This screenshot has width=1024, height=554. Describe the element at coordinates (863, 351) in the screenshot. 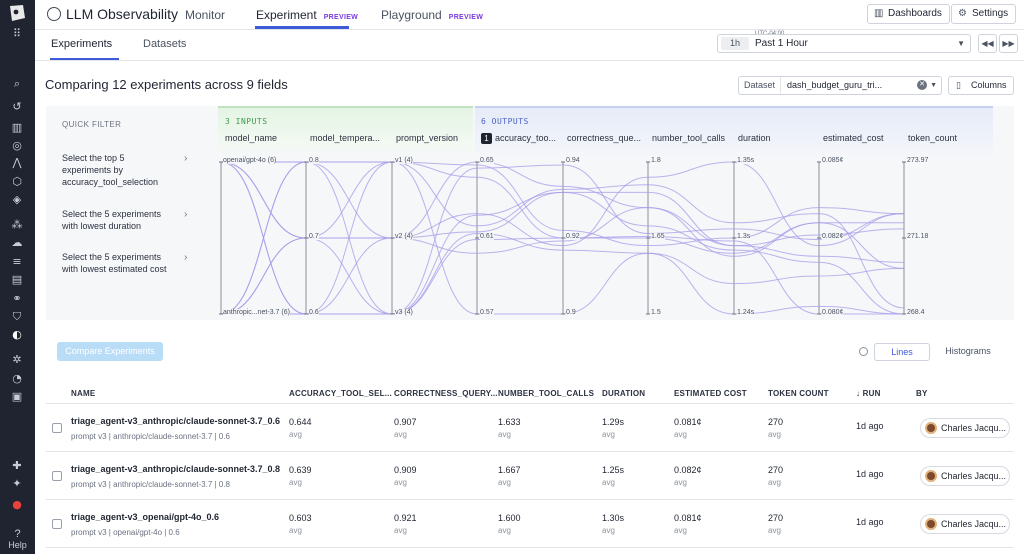

I see `palette-icon` at that location.